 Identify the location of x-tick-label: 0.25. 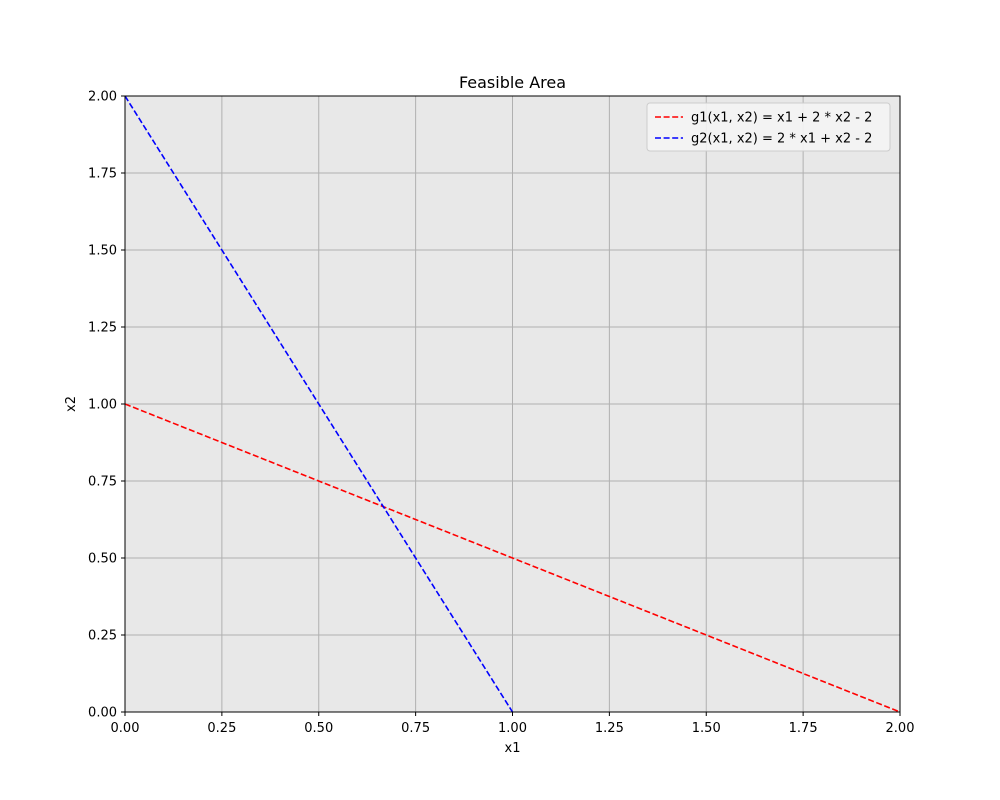
(221, 728).